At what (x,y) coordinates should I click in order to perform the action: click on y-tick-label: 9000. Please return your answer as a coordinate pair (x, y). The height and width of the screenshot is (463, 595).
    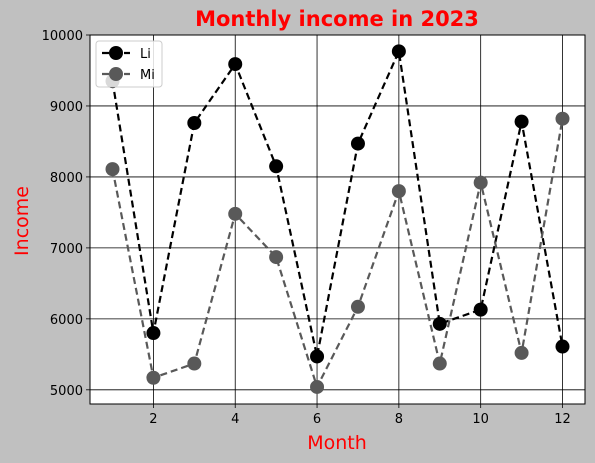
    Looking at the image, I should click on (66, 107).